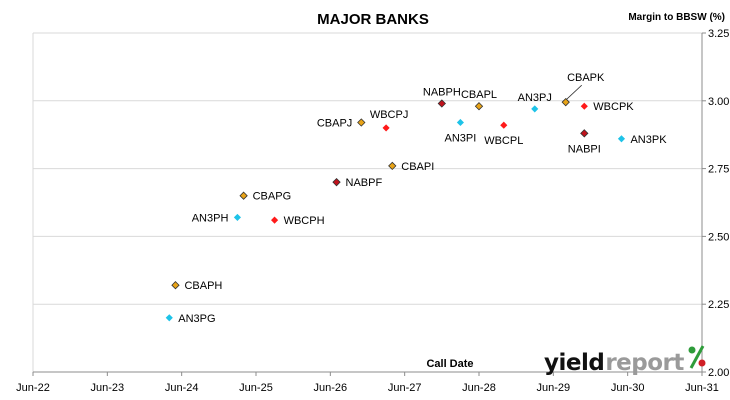 The image size is (730, 400). What do you see at coordinates (275, 220) in the screenshot?
I see `data-point-wbcph` at bounding box center [275, 220].